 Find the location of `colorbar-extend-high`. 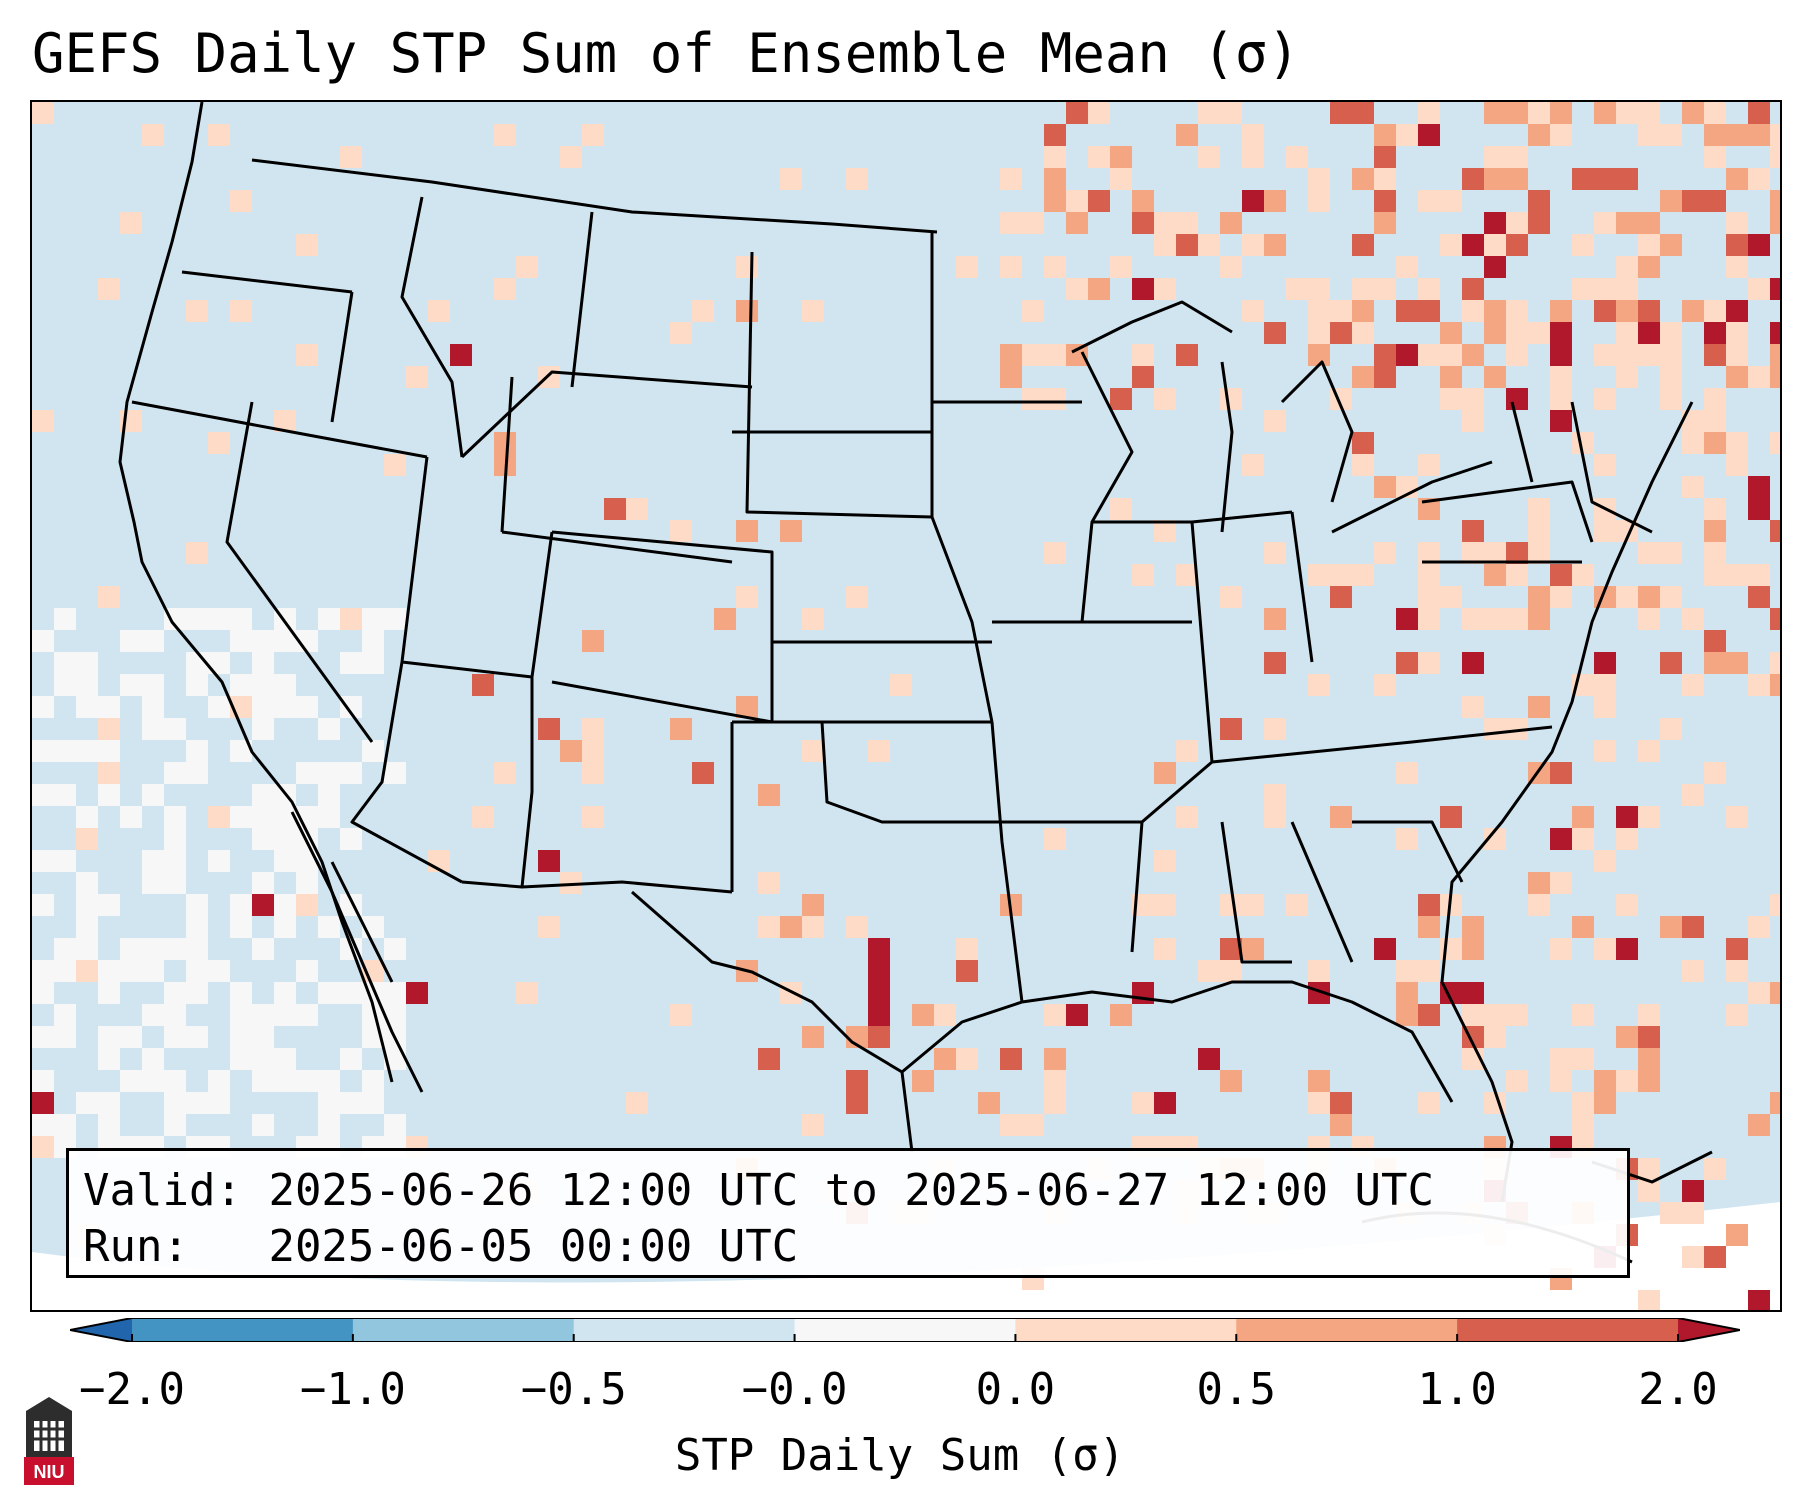

colorbar-extend-high is located at coordinates (1709, 1330).